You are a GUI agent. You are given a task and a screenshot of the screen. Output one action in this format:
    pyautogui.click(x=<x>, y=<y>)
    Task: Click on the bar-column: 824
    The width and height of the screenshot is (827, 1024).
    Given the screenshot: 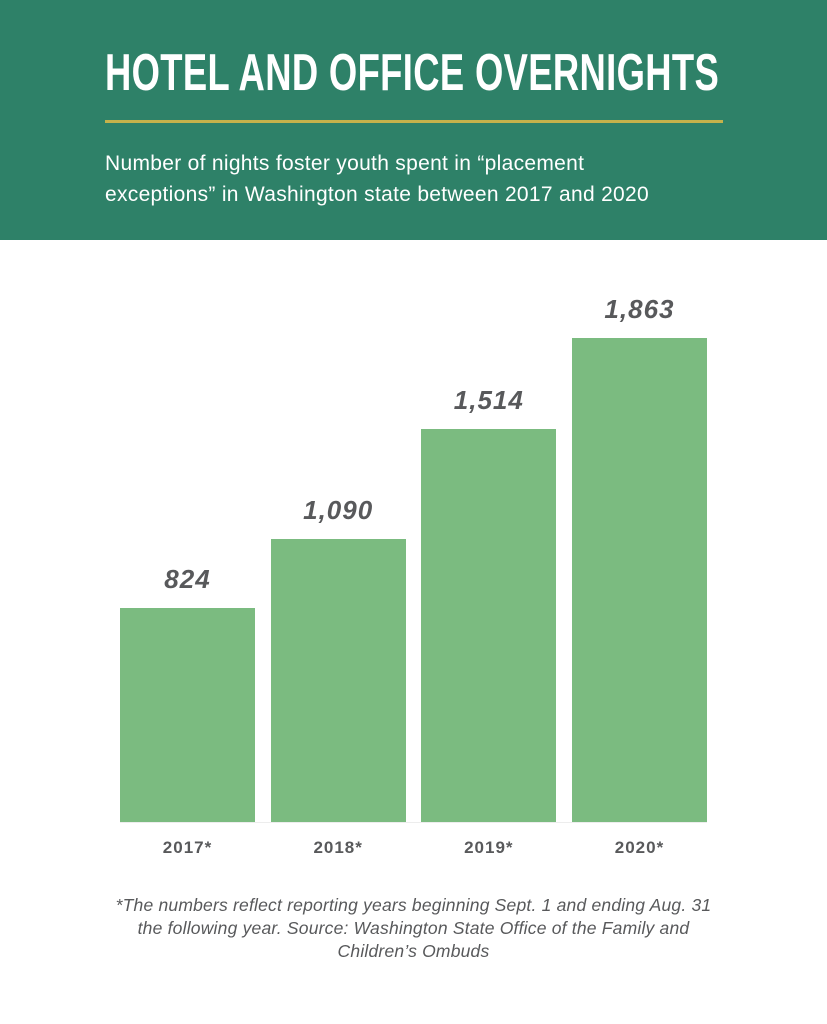 What is the action you would take?
    pyautogui.click(x=187, y=693)
    